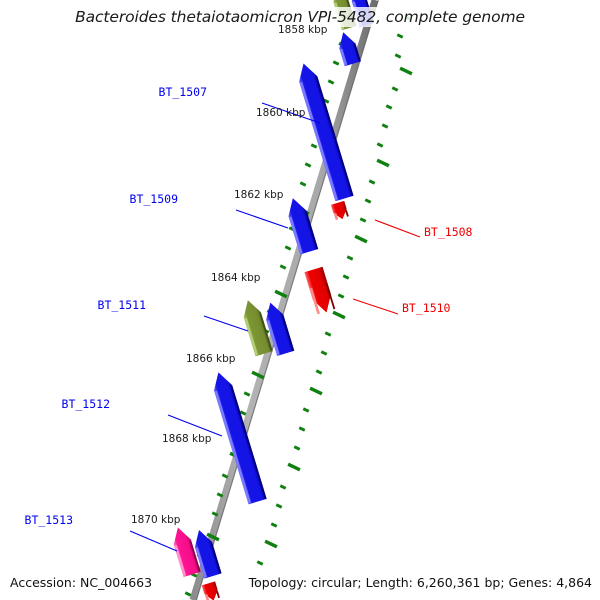  Describe the element at coordinates (187, 439) in the screenshot. I see `axis-tick-label: 1868 kbp` at that location.